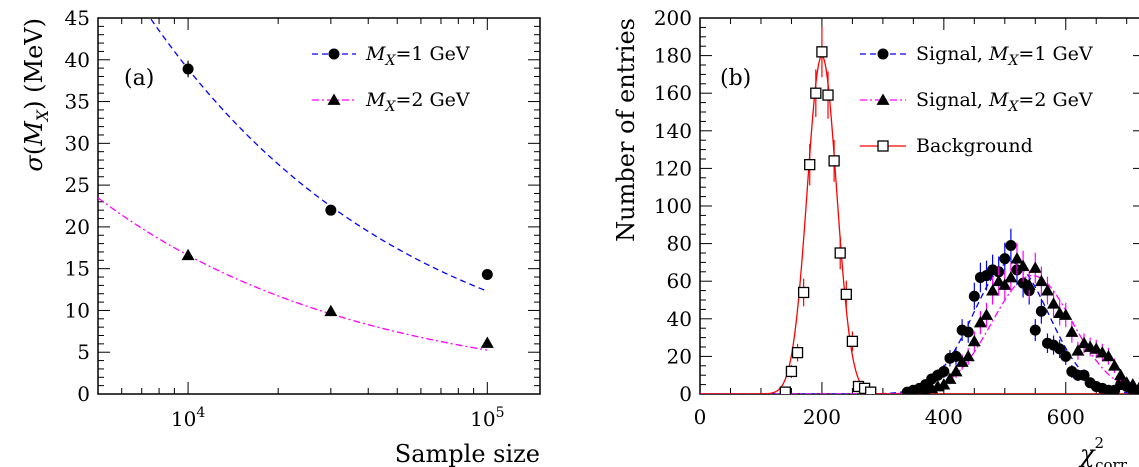 Image resolution: width=1139 pixels, height=467 pixels. I want to click on legend-label: MX=1 GeV, so click(417, 56).